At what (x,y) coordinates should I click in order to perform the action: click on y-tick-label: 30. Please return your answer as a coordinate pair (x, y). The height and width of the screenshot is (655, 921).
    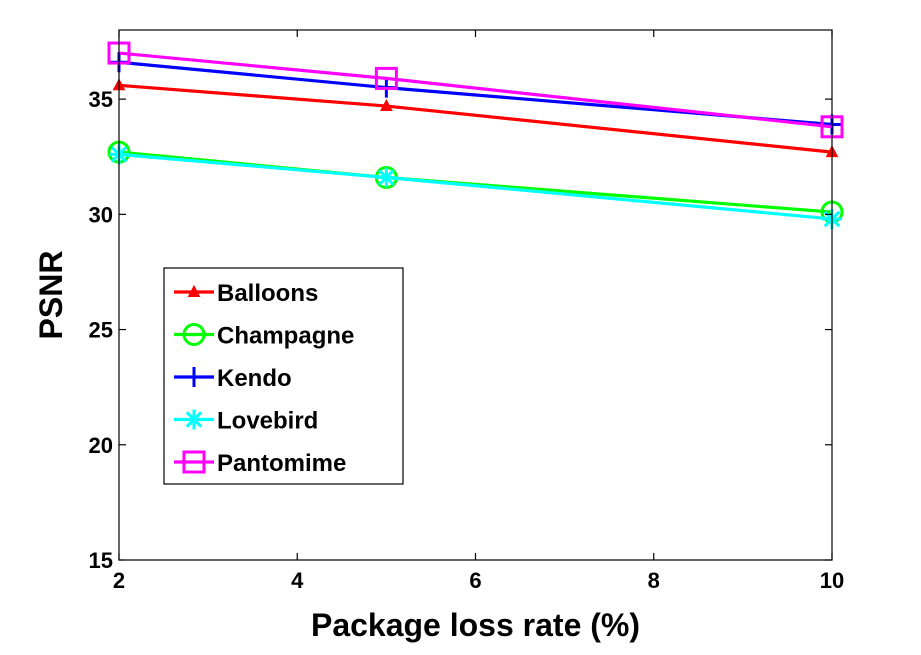
    Looking at the image, I should click on (101, 214).